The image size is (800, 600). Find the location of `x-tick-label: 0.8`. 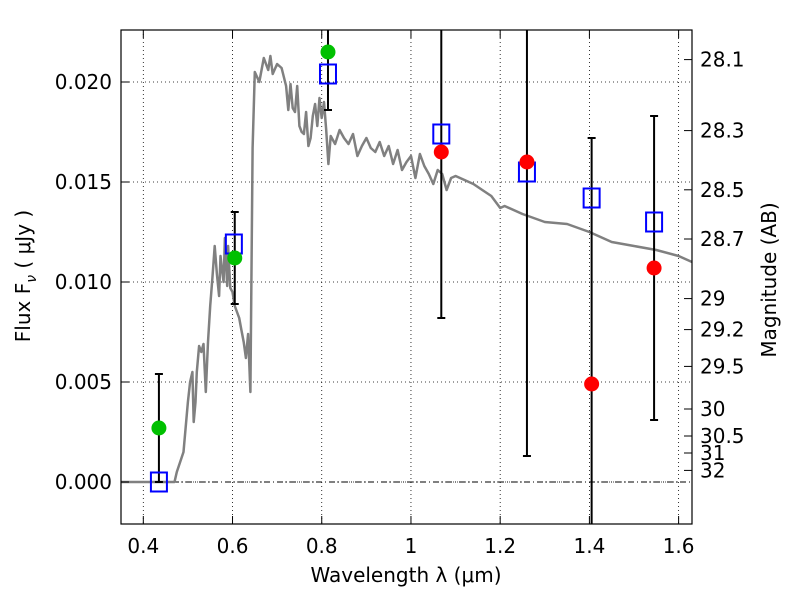

x-tick-label: 0.8 is located at coordinates (322, 546).